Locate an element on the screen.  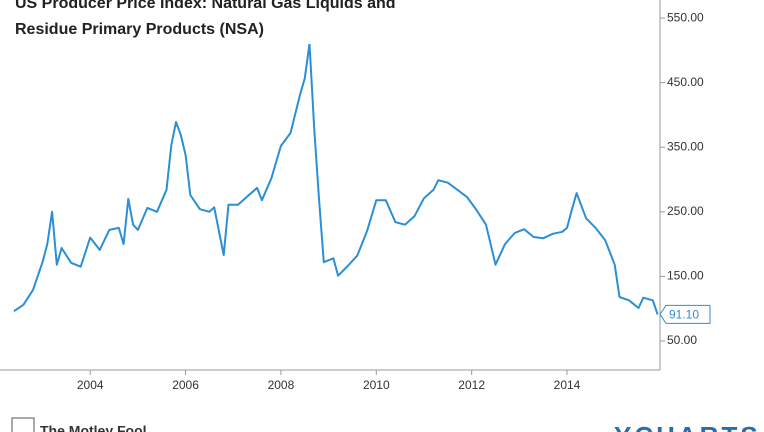
footer-left: The Motley Fool is located at coordinates (93, 427).